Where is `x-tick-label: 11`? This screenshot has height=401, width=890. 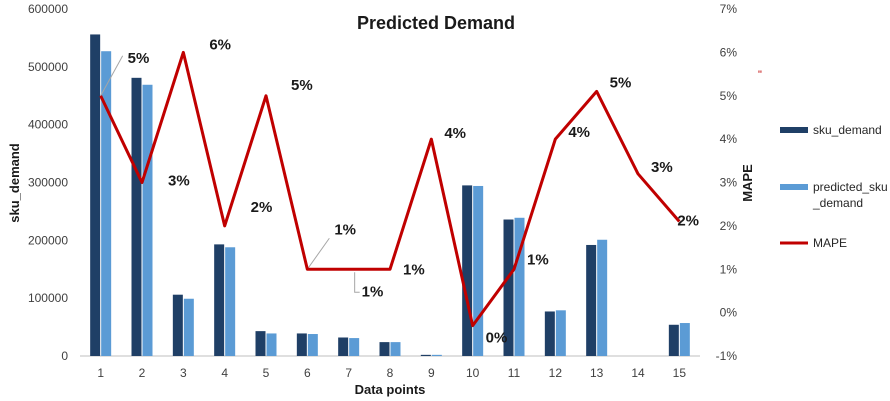
x-tick-label: 11 is located at coordinates (514, 373).